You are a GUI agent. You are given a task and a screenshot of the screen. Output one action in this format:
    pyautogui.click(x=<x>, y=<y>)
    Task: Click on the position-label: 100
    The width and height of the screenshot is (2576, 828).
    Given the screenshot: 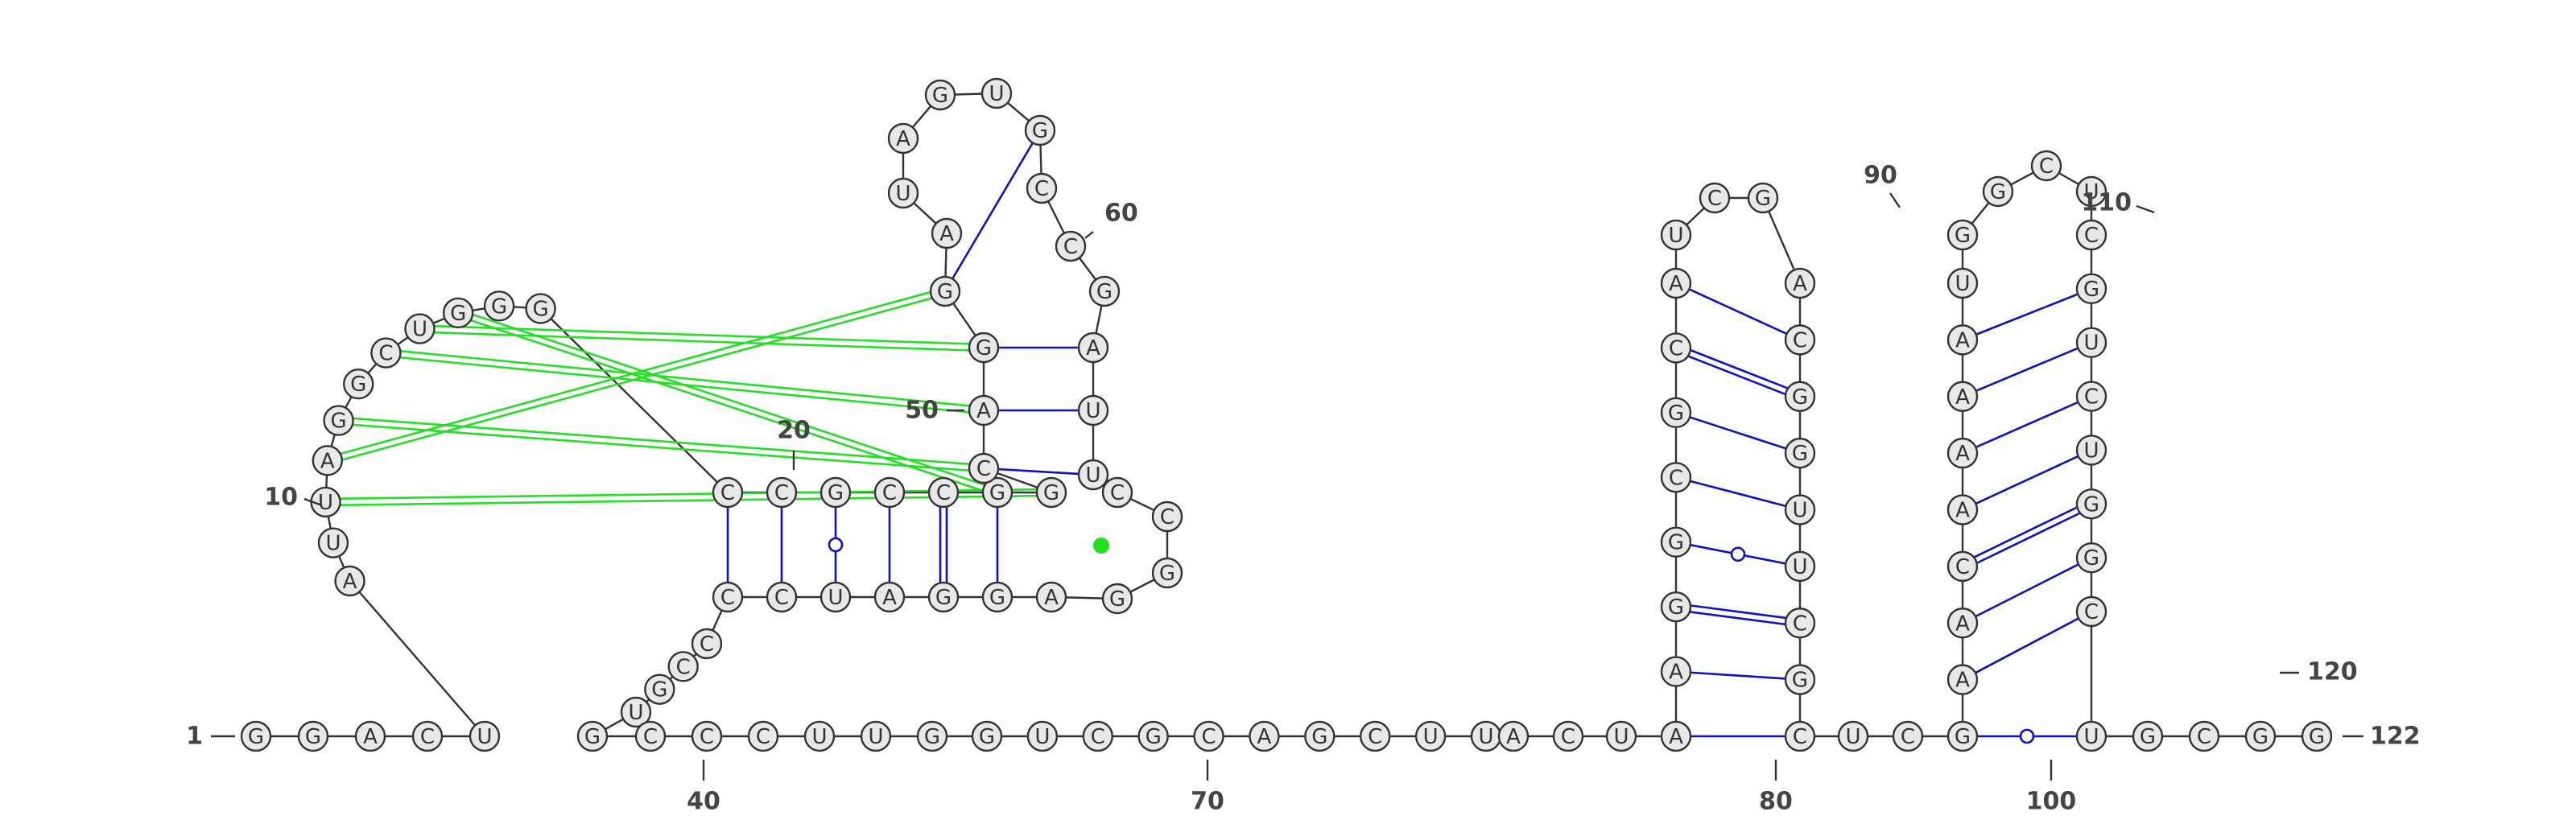 What is the action you would take?
    pyautogui.click(x=2051, y=788)
    